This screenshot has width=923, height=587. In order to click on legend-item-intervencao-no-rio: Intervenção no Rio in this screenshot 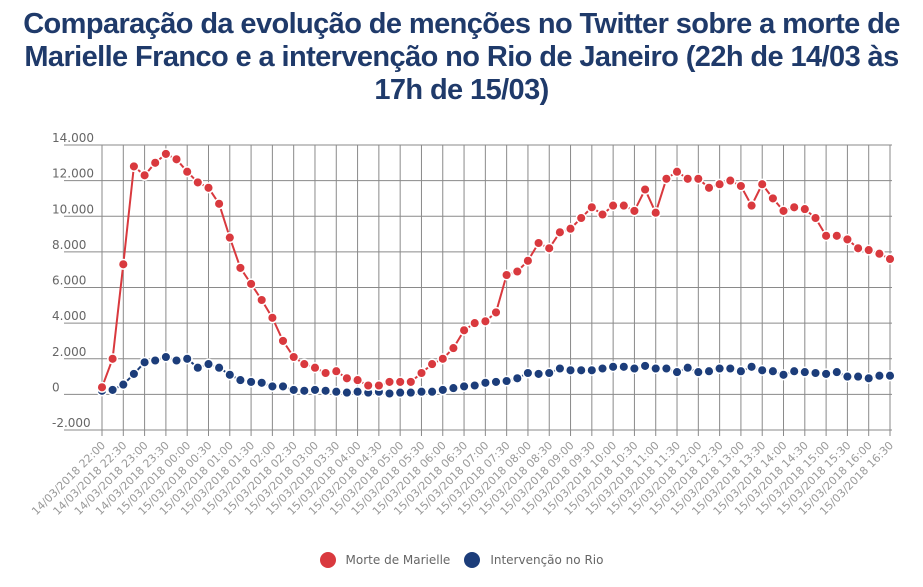, I will do `click(533, 560)`.